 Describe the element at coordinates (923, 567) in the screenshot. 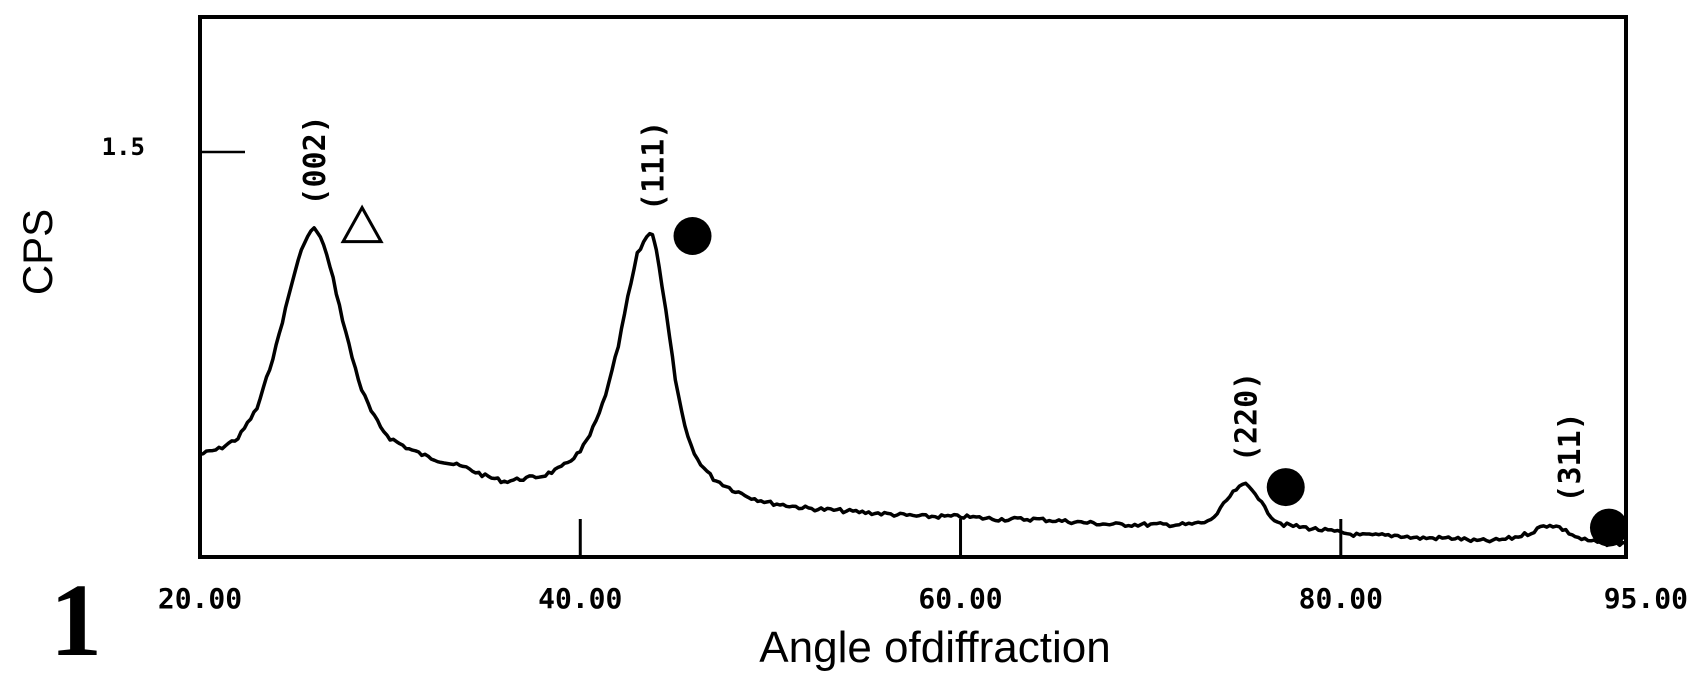

I see `x-axis-ticks: 20.00 40.00 60.00 80.00 95.00` at that location.